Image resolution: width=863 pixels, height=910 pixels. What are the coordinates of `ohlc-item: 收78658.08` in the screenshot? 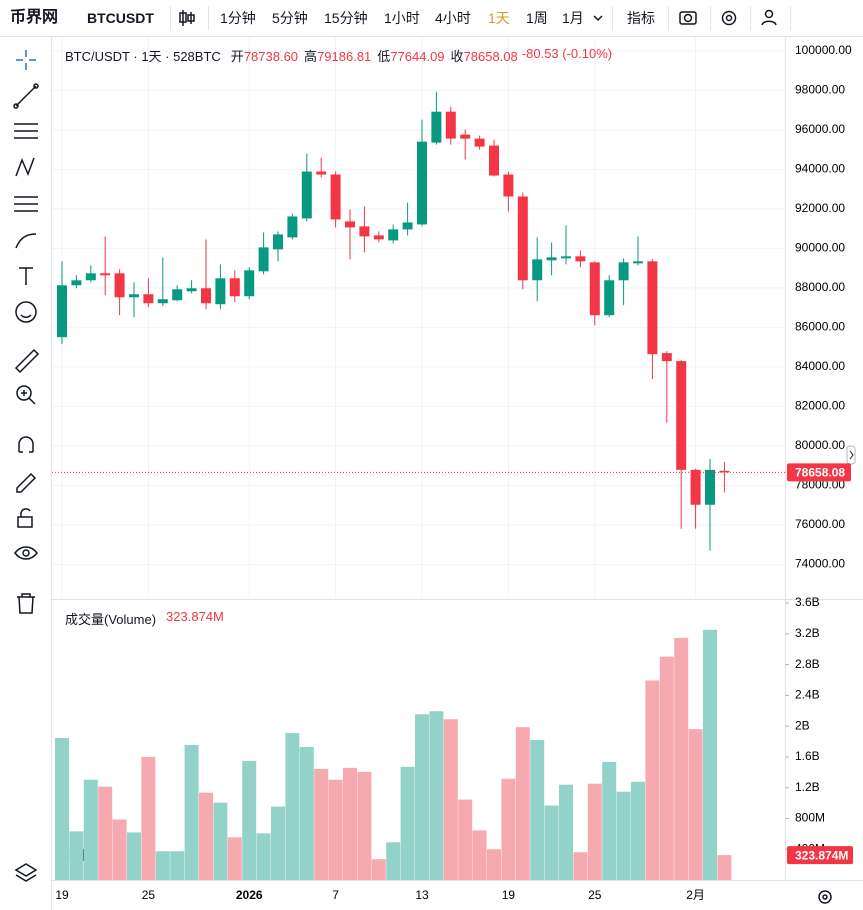 It's located at (484, 55).